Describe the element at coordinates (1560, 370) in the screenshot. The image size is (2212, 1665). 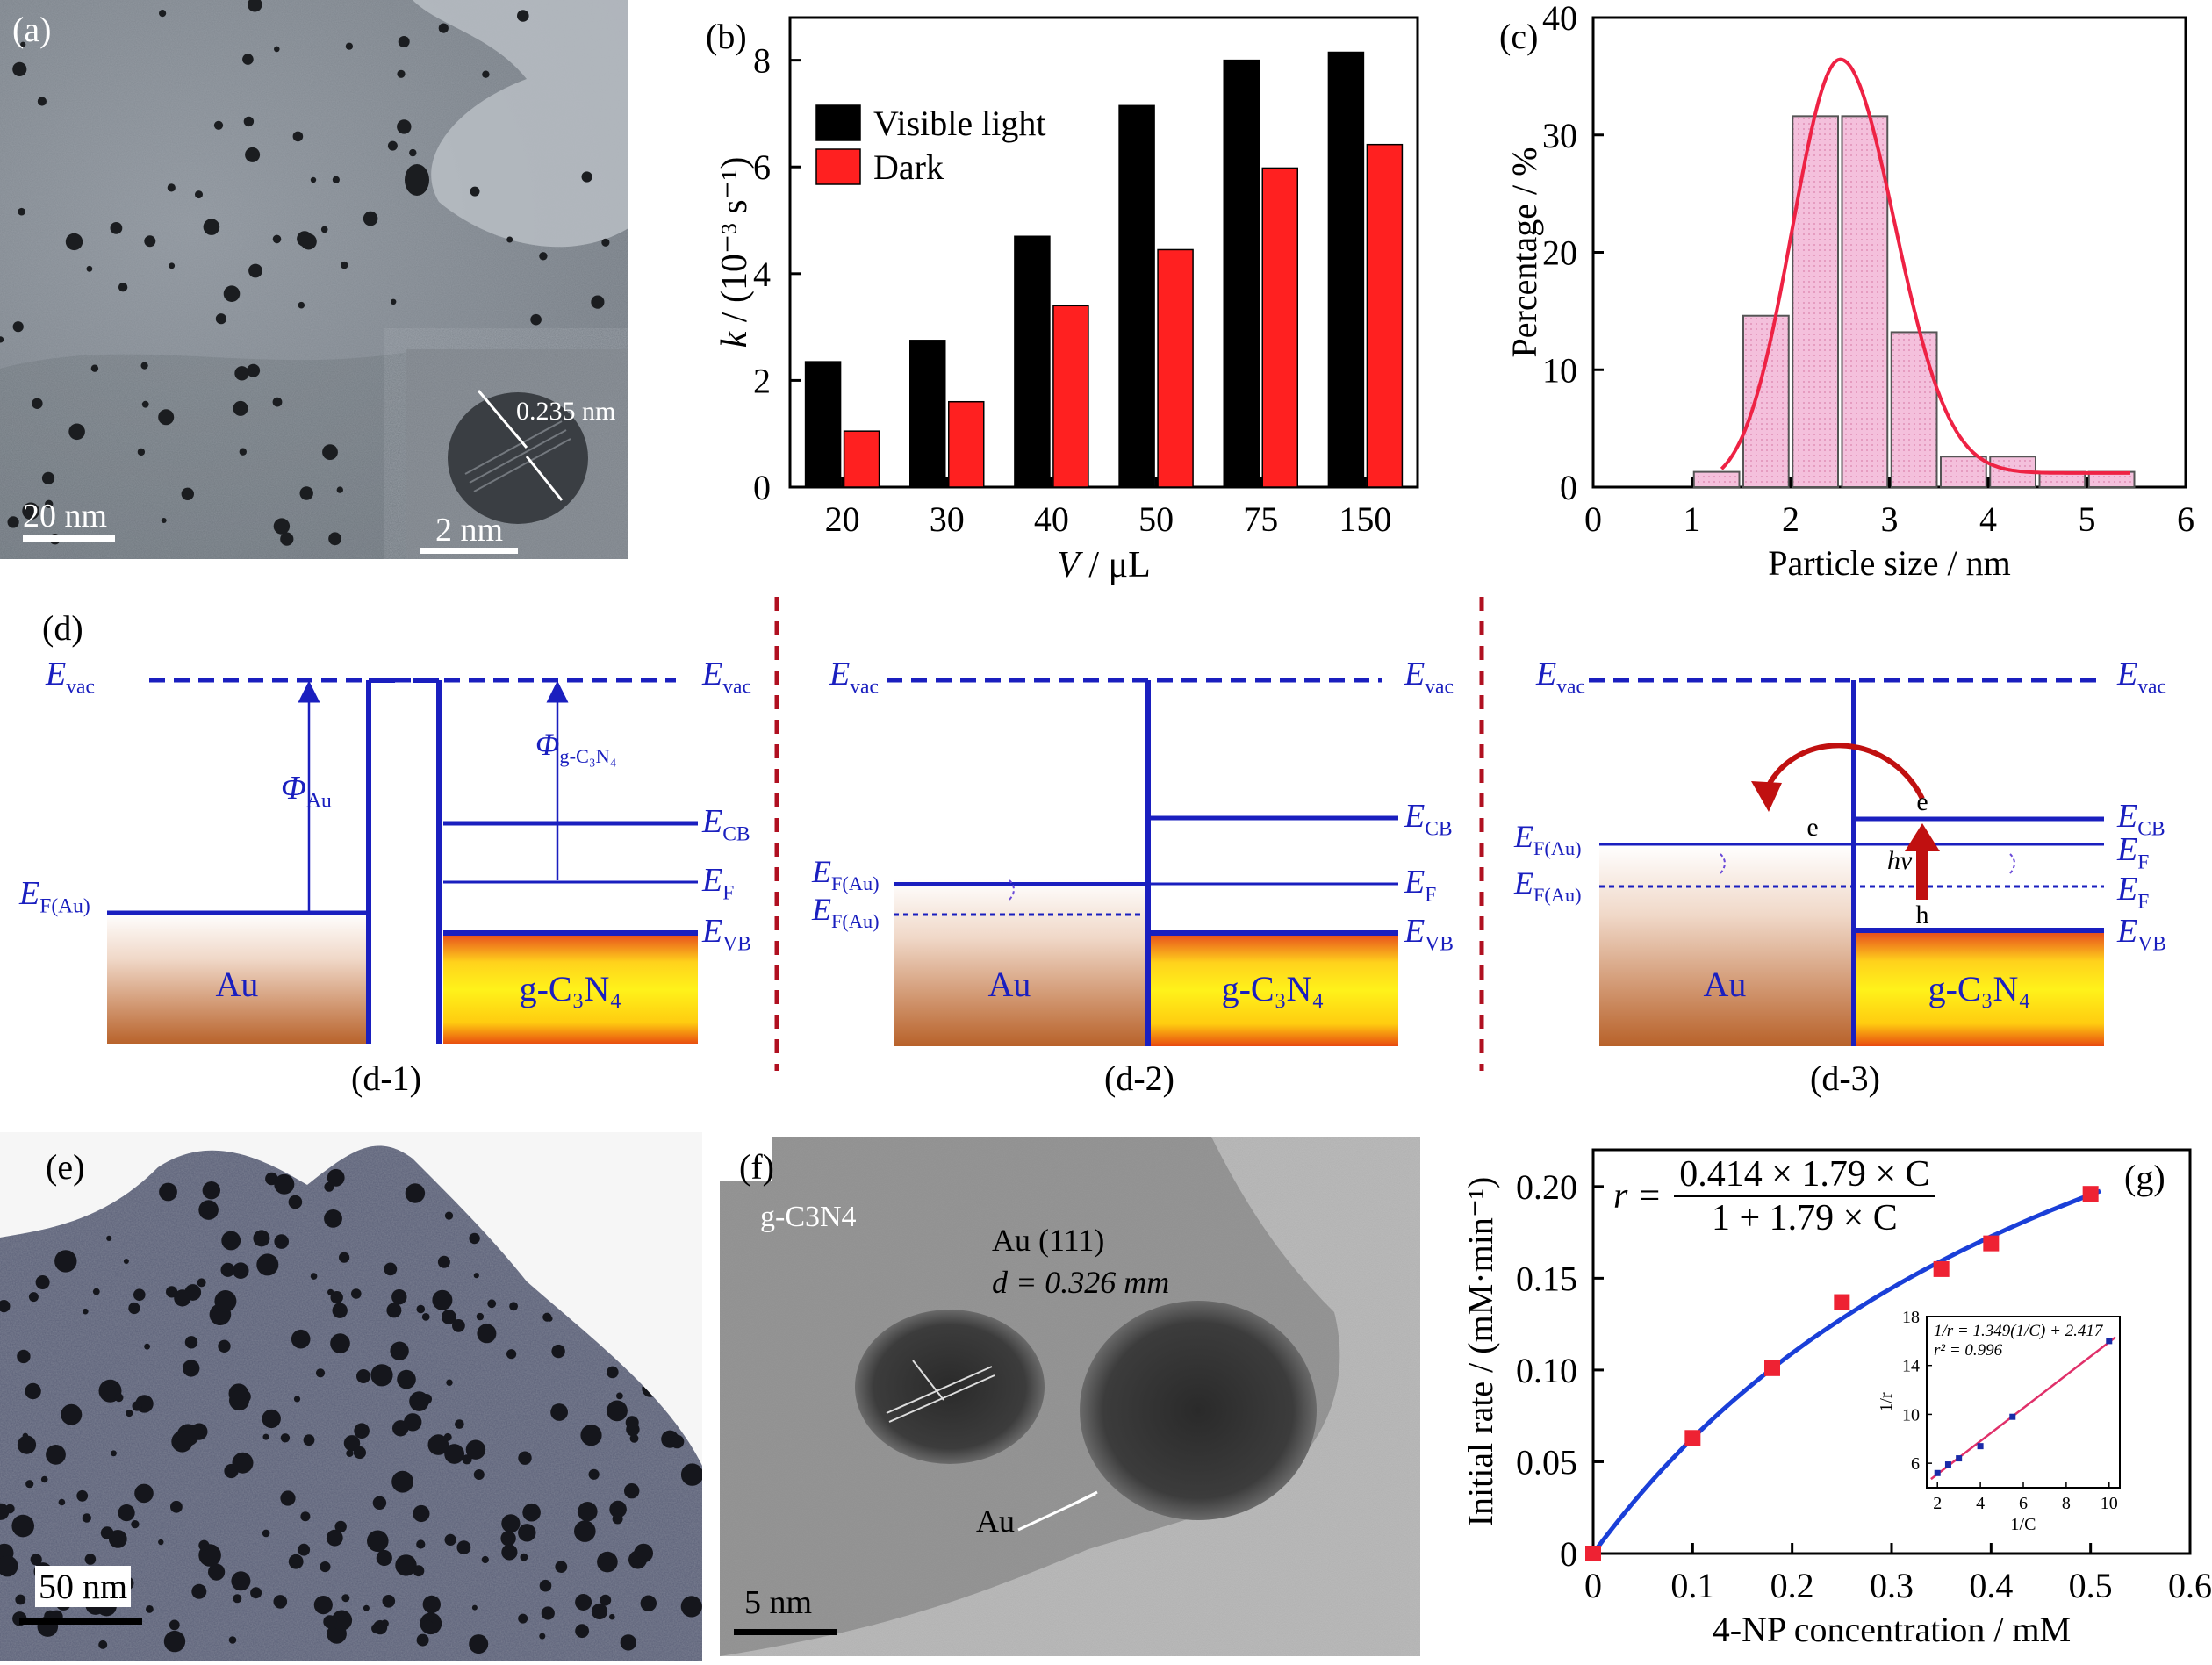
I see `y-tick-label: 10` at that location.